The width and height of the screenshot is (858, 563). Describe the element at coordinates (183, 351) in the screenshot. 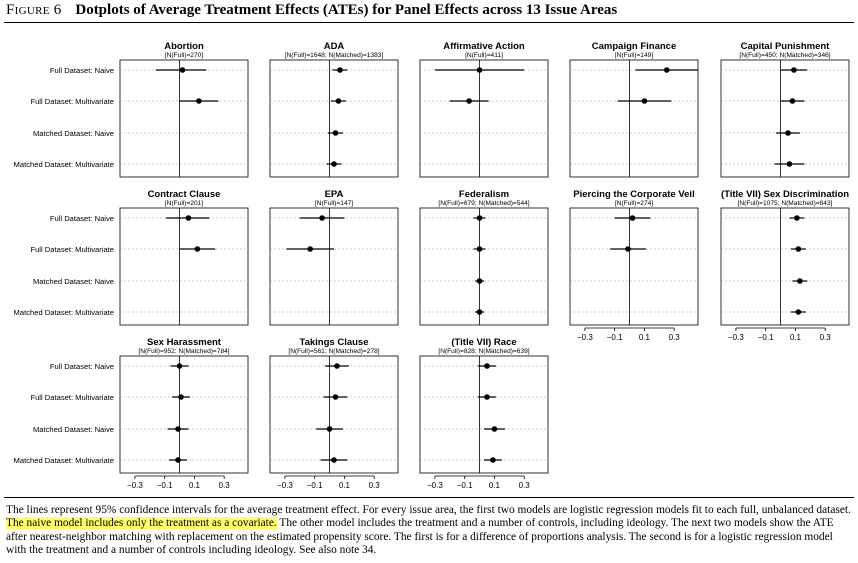

I see `panel-subtitle: [N(Full)=952; N(Matched)=784]` at that location.